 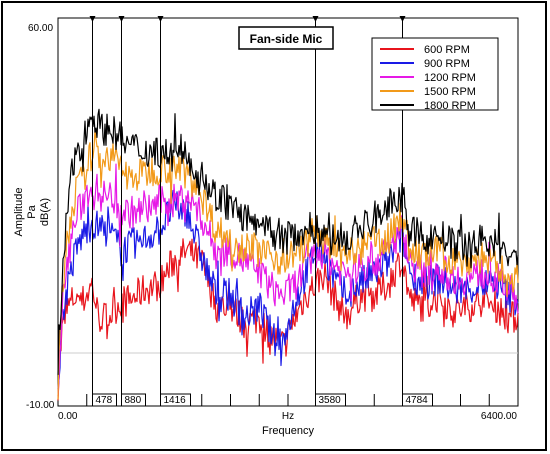 What do you see at coordinates (288, 431) in the screenshot?
I see `x-axis-title: Frequency` at bounding box center [288, 431].